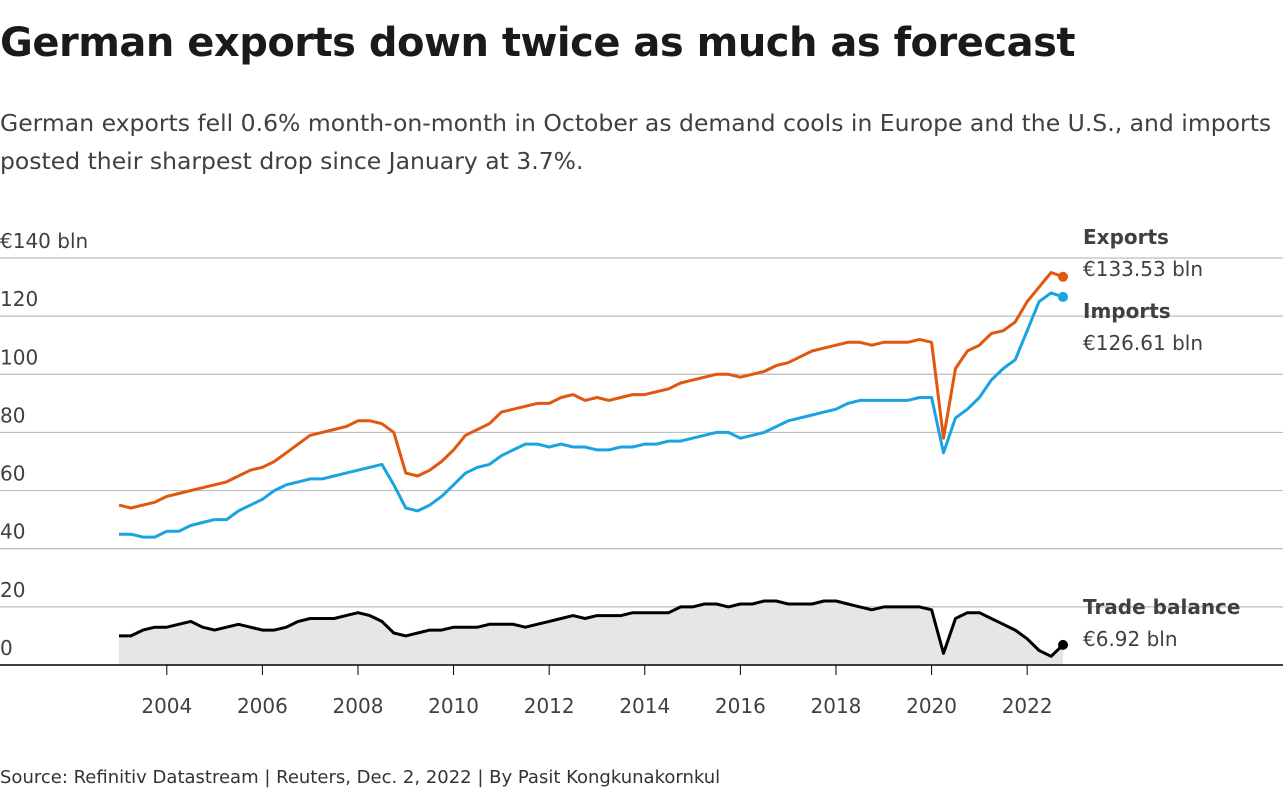 The height and width of the screenshot is (800, 1288). Describe the element at coordinates (1126, 237) in the screenshot. I see `series-label: Exports` at that location.